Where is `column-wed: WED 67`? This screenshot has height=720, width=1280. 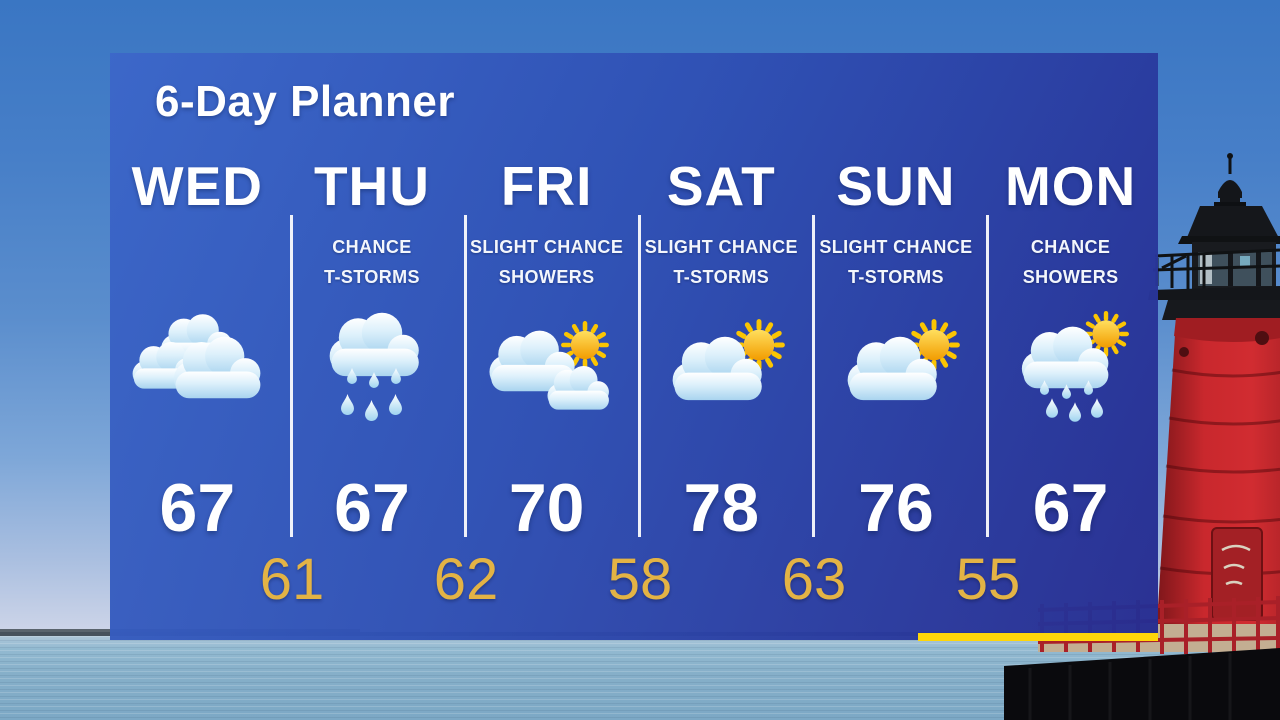
column-wed: WED 67 is located at coordinates (197, 346).